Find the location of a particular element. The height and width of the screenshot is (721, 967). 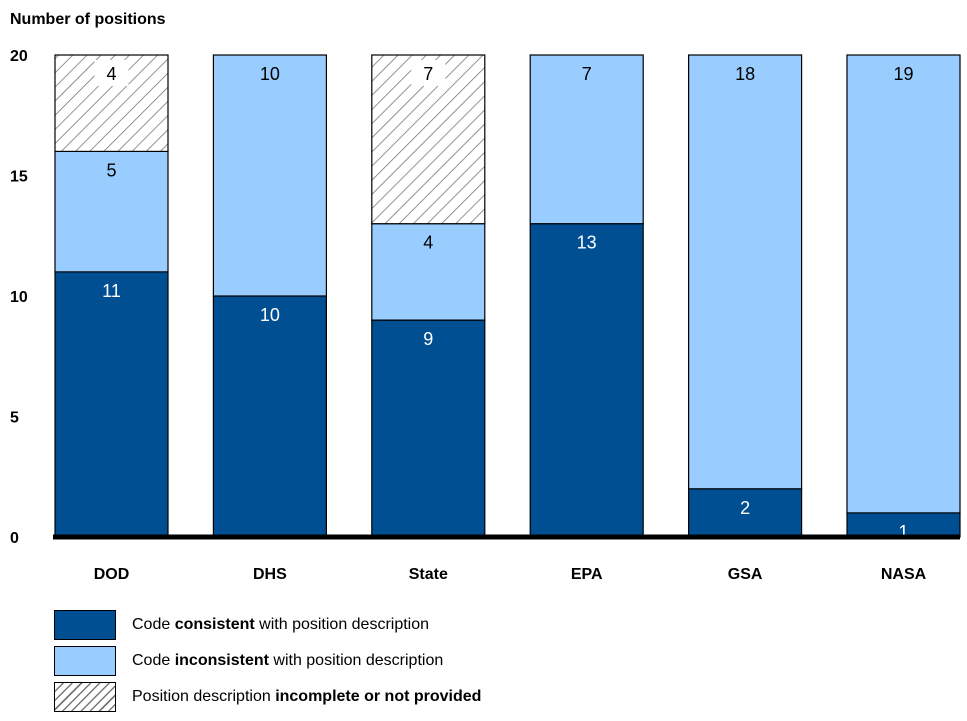

data-label-incomplete: 7 is located at coordinates (428, 74).